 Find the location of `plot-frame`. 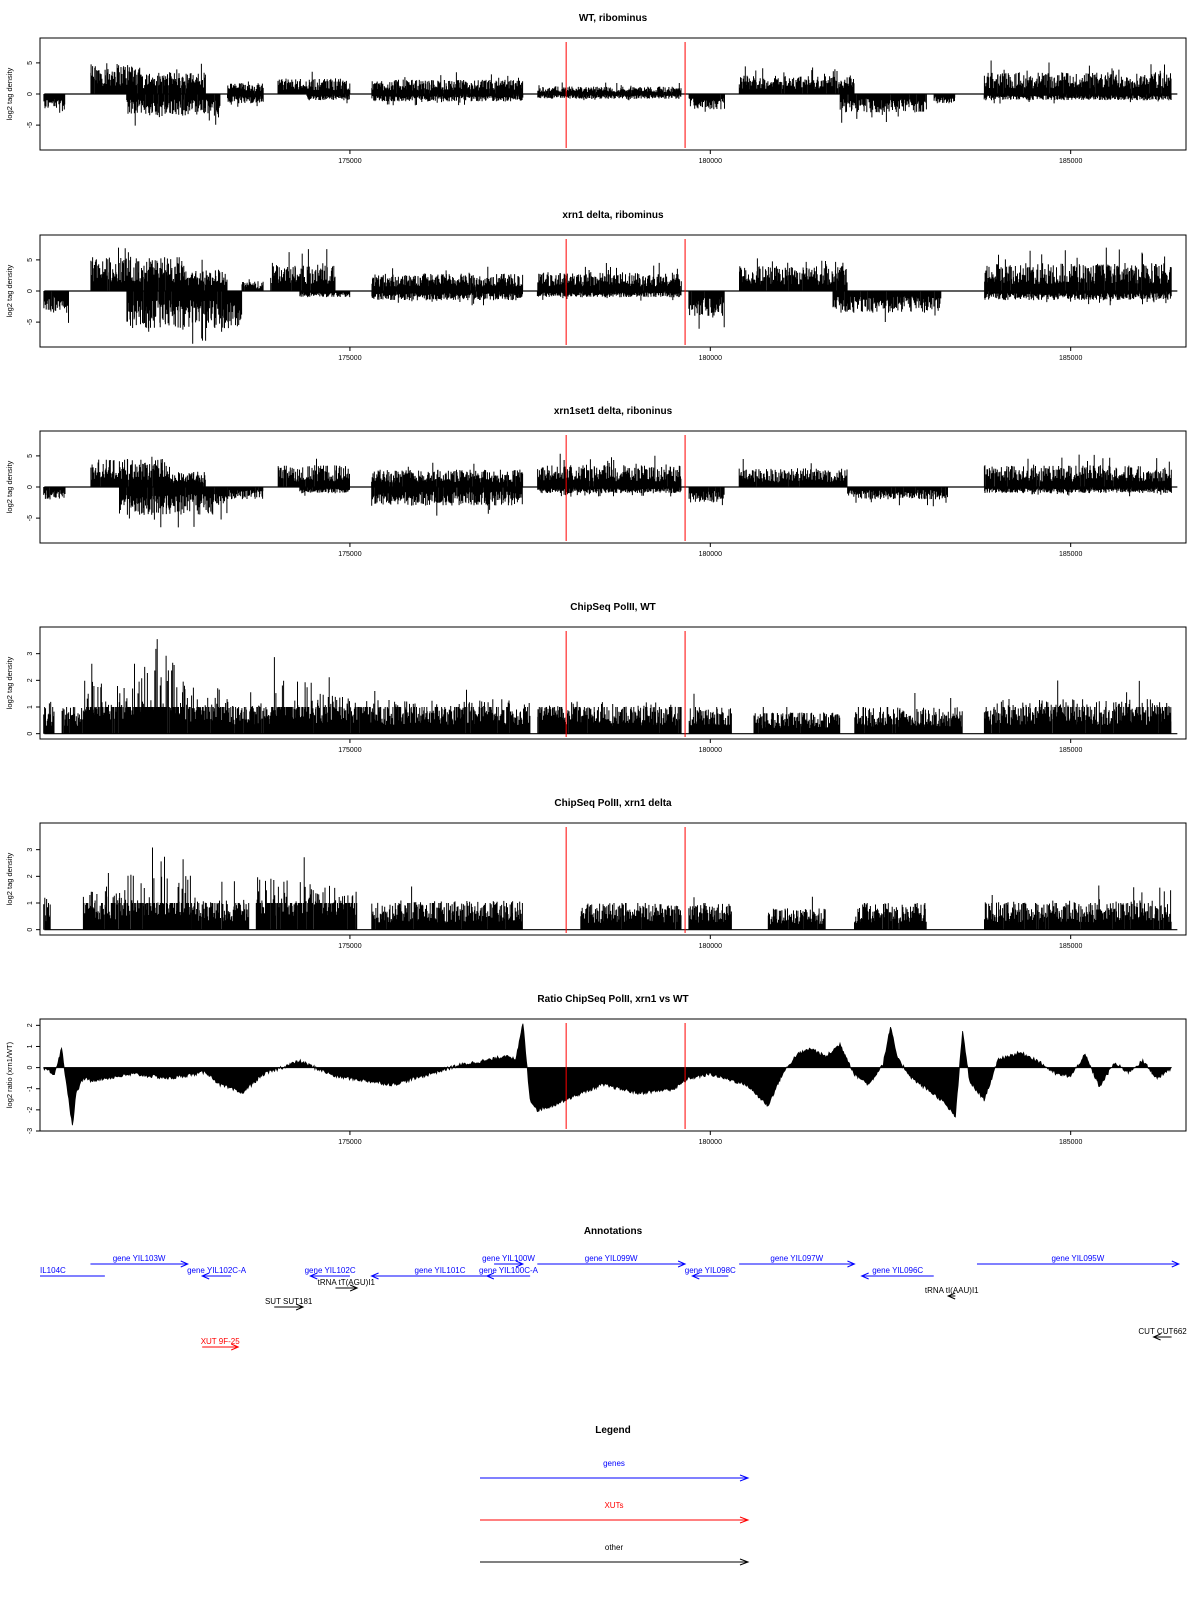

plot-frame is located at coordinates (613, 683).